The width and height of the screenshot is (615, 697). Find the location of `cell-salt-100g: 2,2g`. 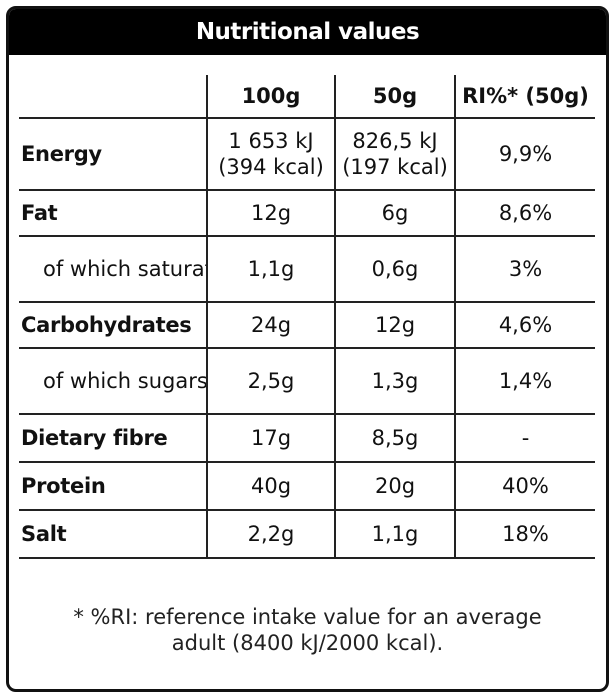

cell-salt-100g: 2,2g is located at coordinates (270, 534).